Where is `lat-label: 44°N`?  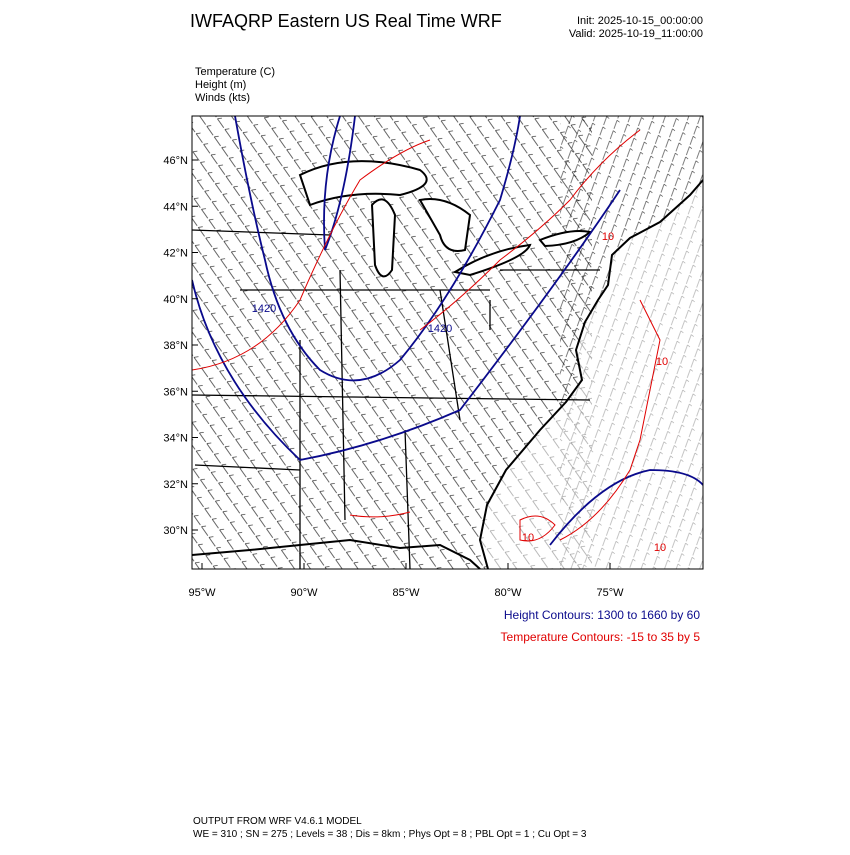
lat-label: 44°N is located at coordinates (175, 207).